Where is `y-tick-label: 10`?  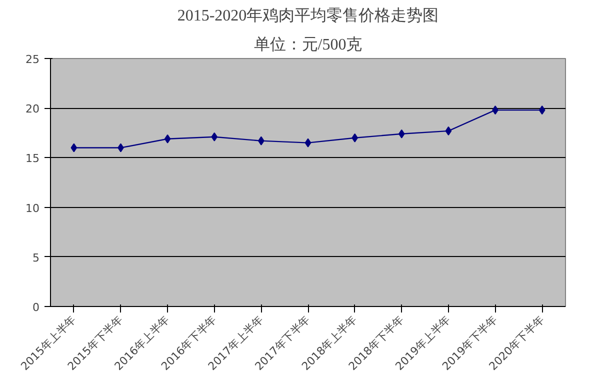
y-tick-label: 10 is located at coordinates (33, 208).